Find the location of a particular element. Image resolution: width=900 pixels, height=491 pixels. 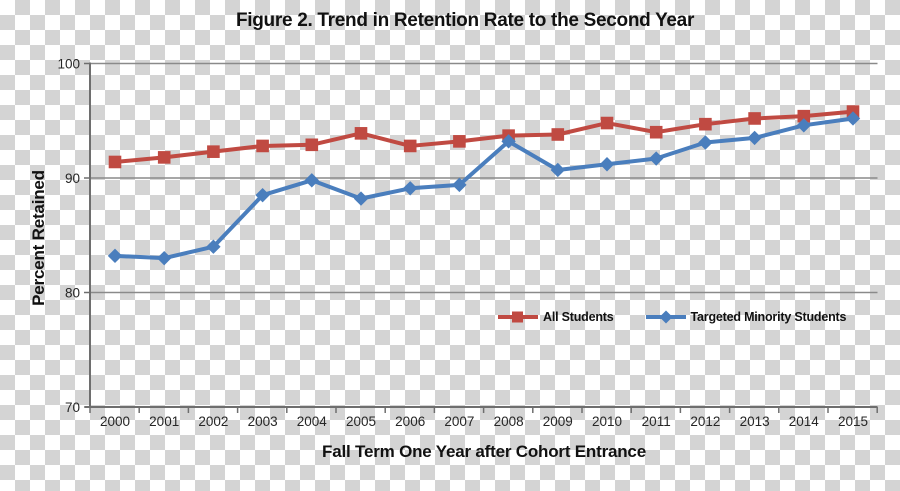

legend-label-targeted-minority: Targeted Minority Students is located at coordinates (768, 317).